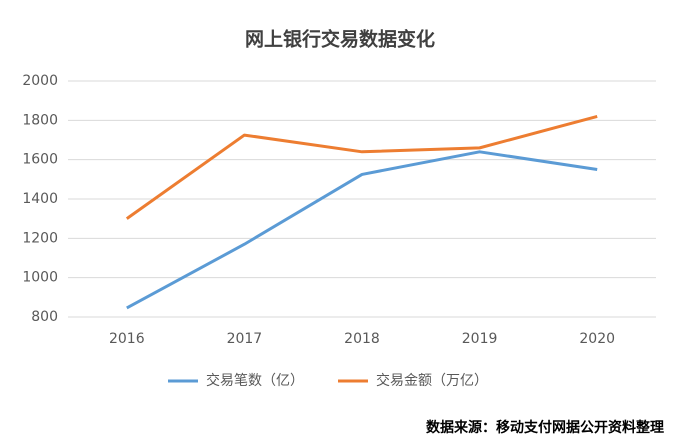  Describe the element at coordinates (40, 238) in the screenshot. I see `y-tick-label: 1200` at that location.